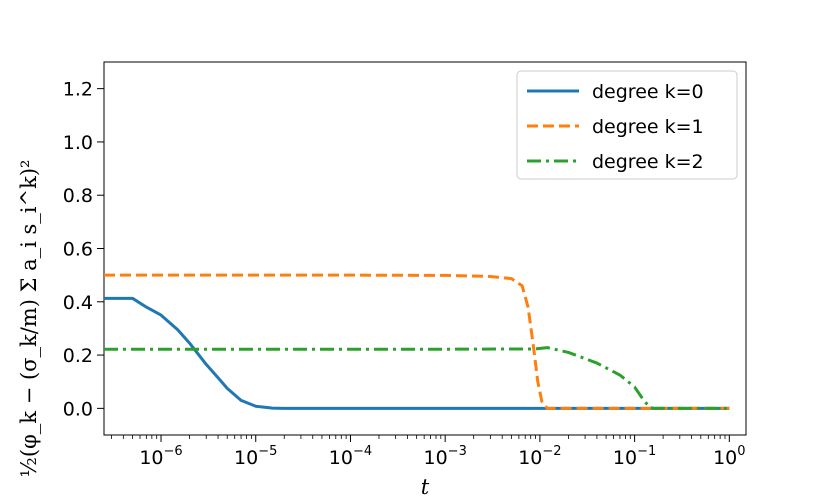 The width and height of the screenshot is (830, 498). I want to click on legend-label-1: degree k=1, so click(648, 127).